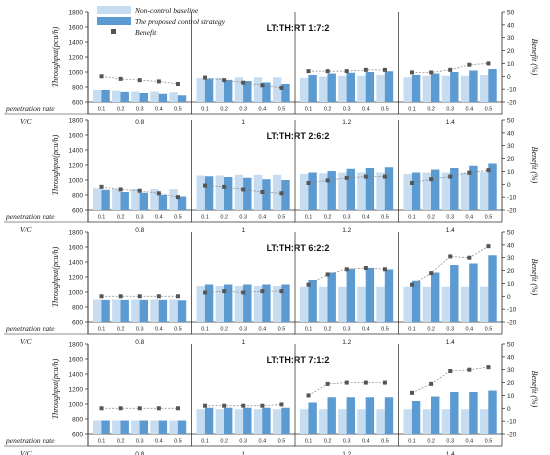 Image resolution: width=550 pixels, height=455 pixels. I want to click on vc-group-label: 1.2, so click(346, 342).